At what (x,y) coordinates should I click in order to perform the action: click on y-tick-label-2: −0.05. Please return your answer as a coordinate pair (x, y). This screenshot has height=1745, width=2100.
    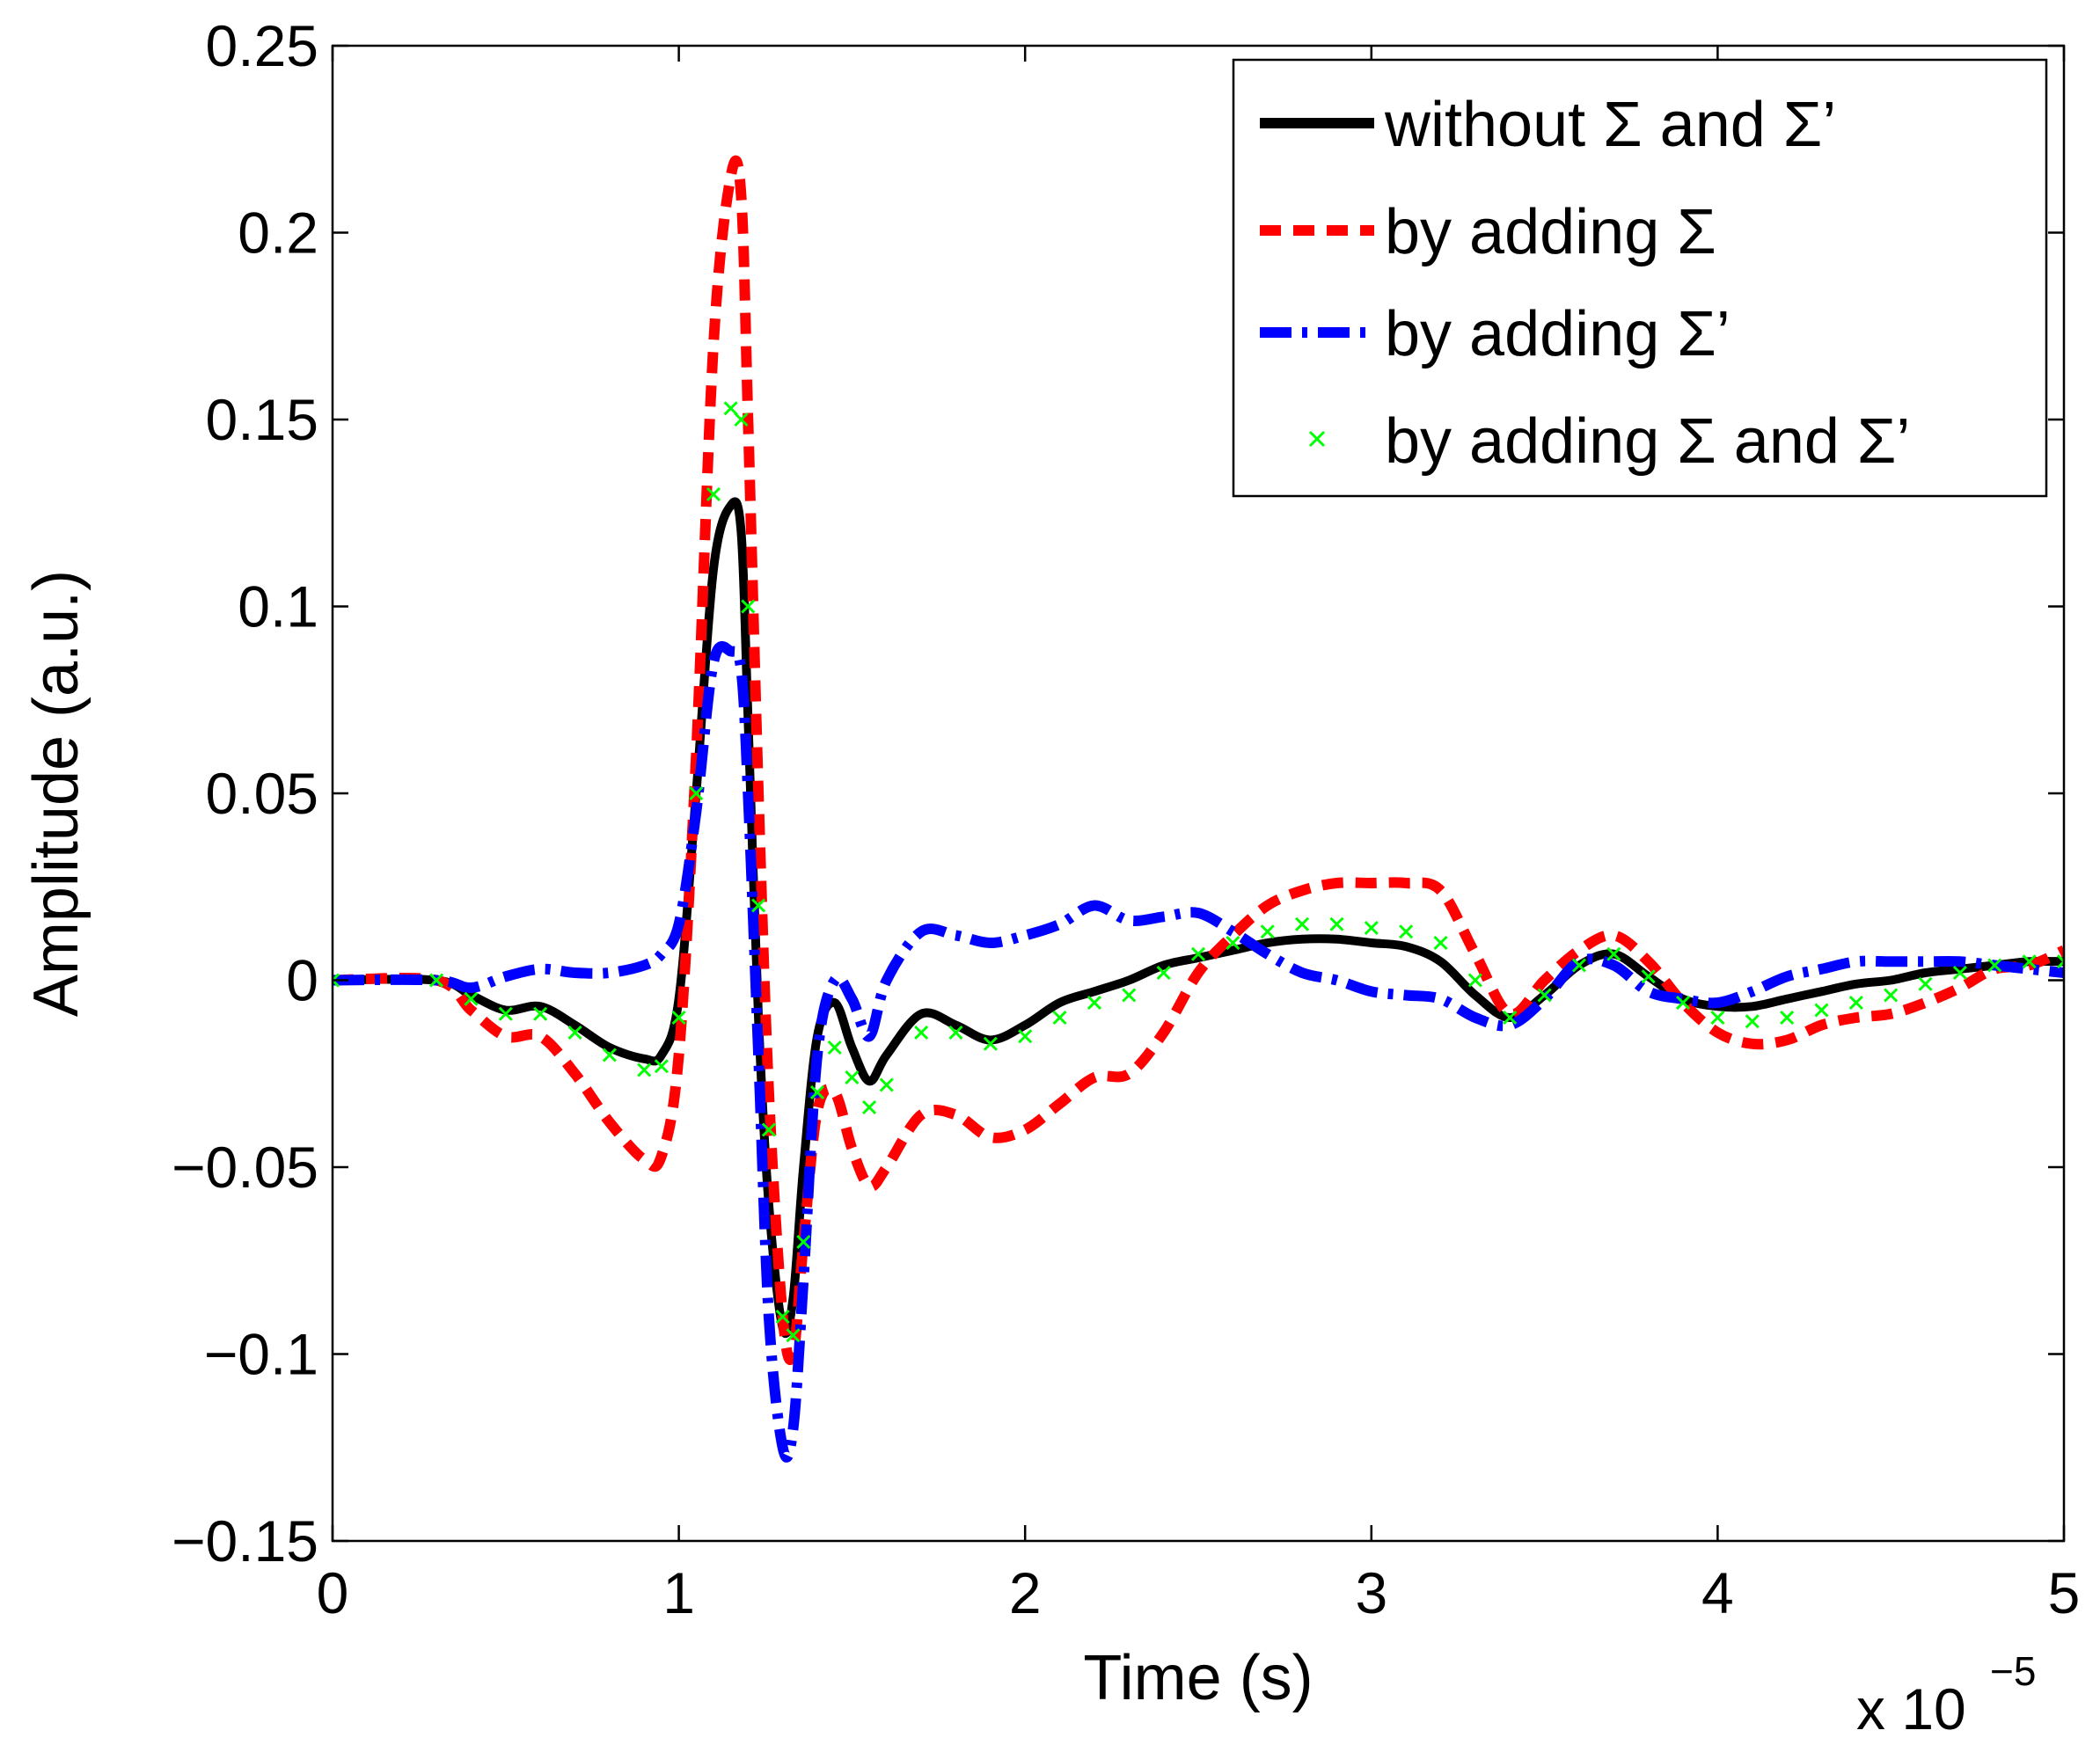
    Looking at the image, I should click on (245, 1167).